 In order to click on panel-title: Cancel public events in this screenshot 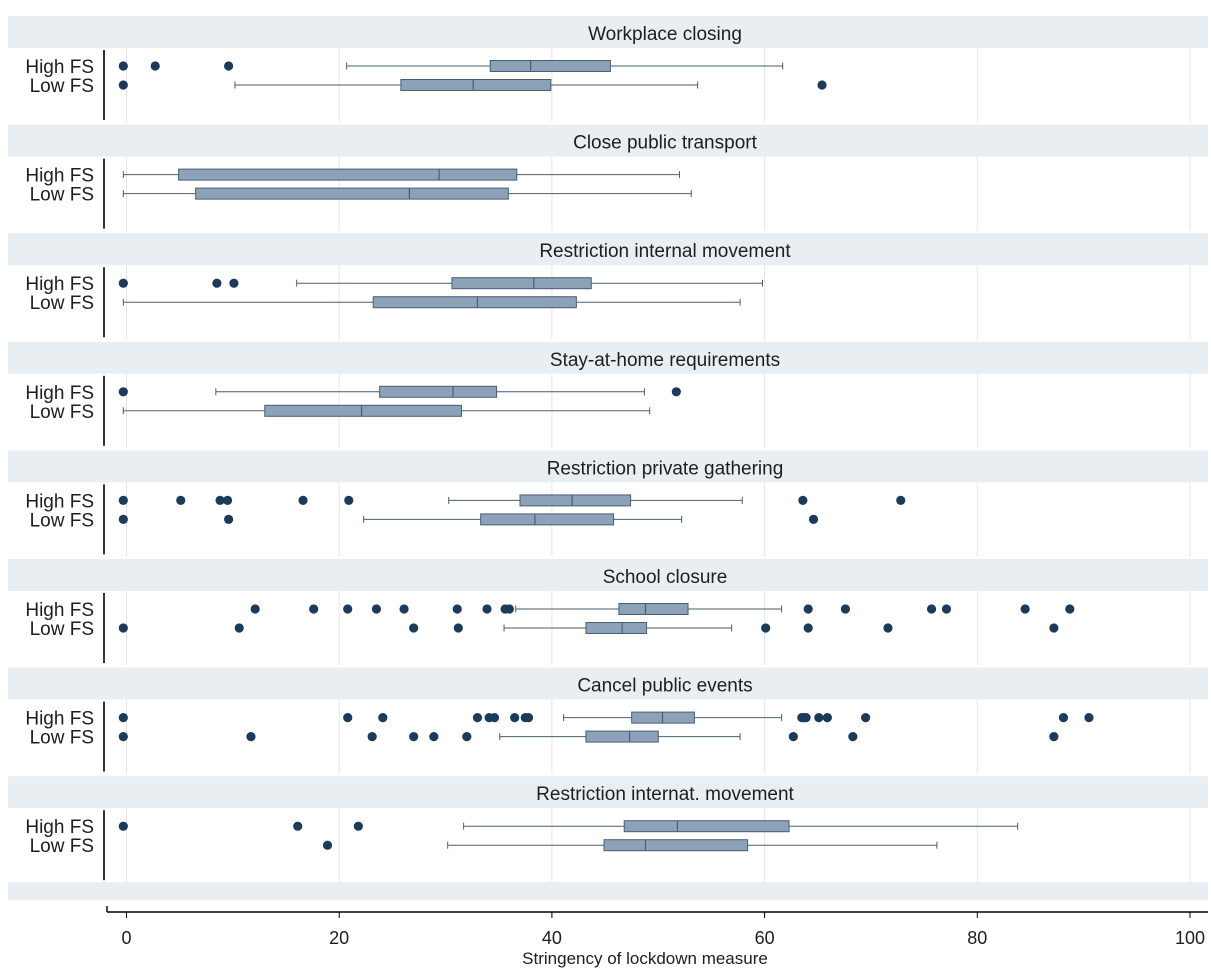, I will do `click(664, 686)`.